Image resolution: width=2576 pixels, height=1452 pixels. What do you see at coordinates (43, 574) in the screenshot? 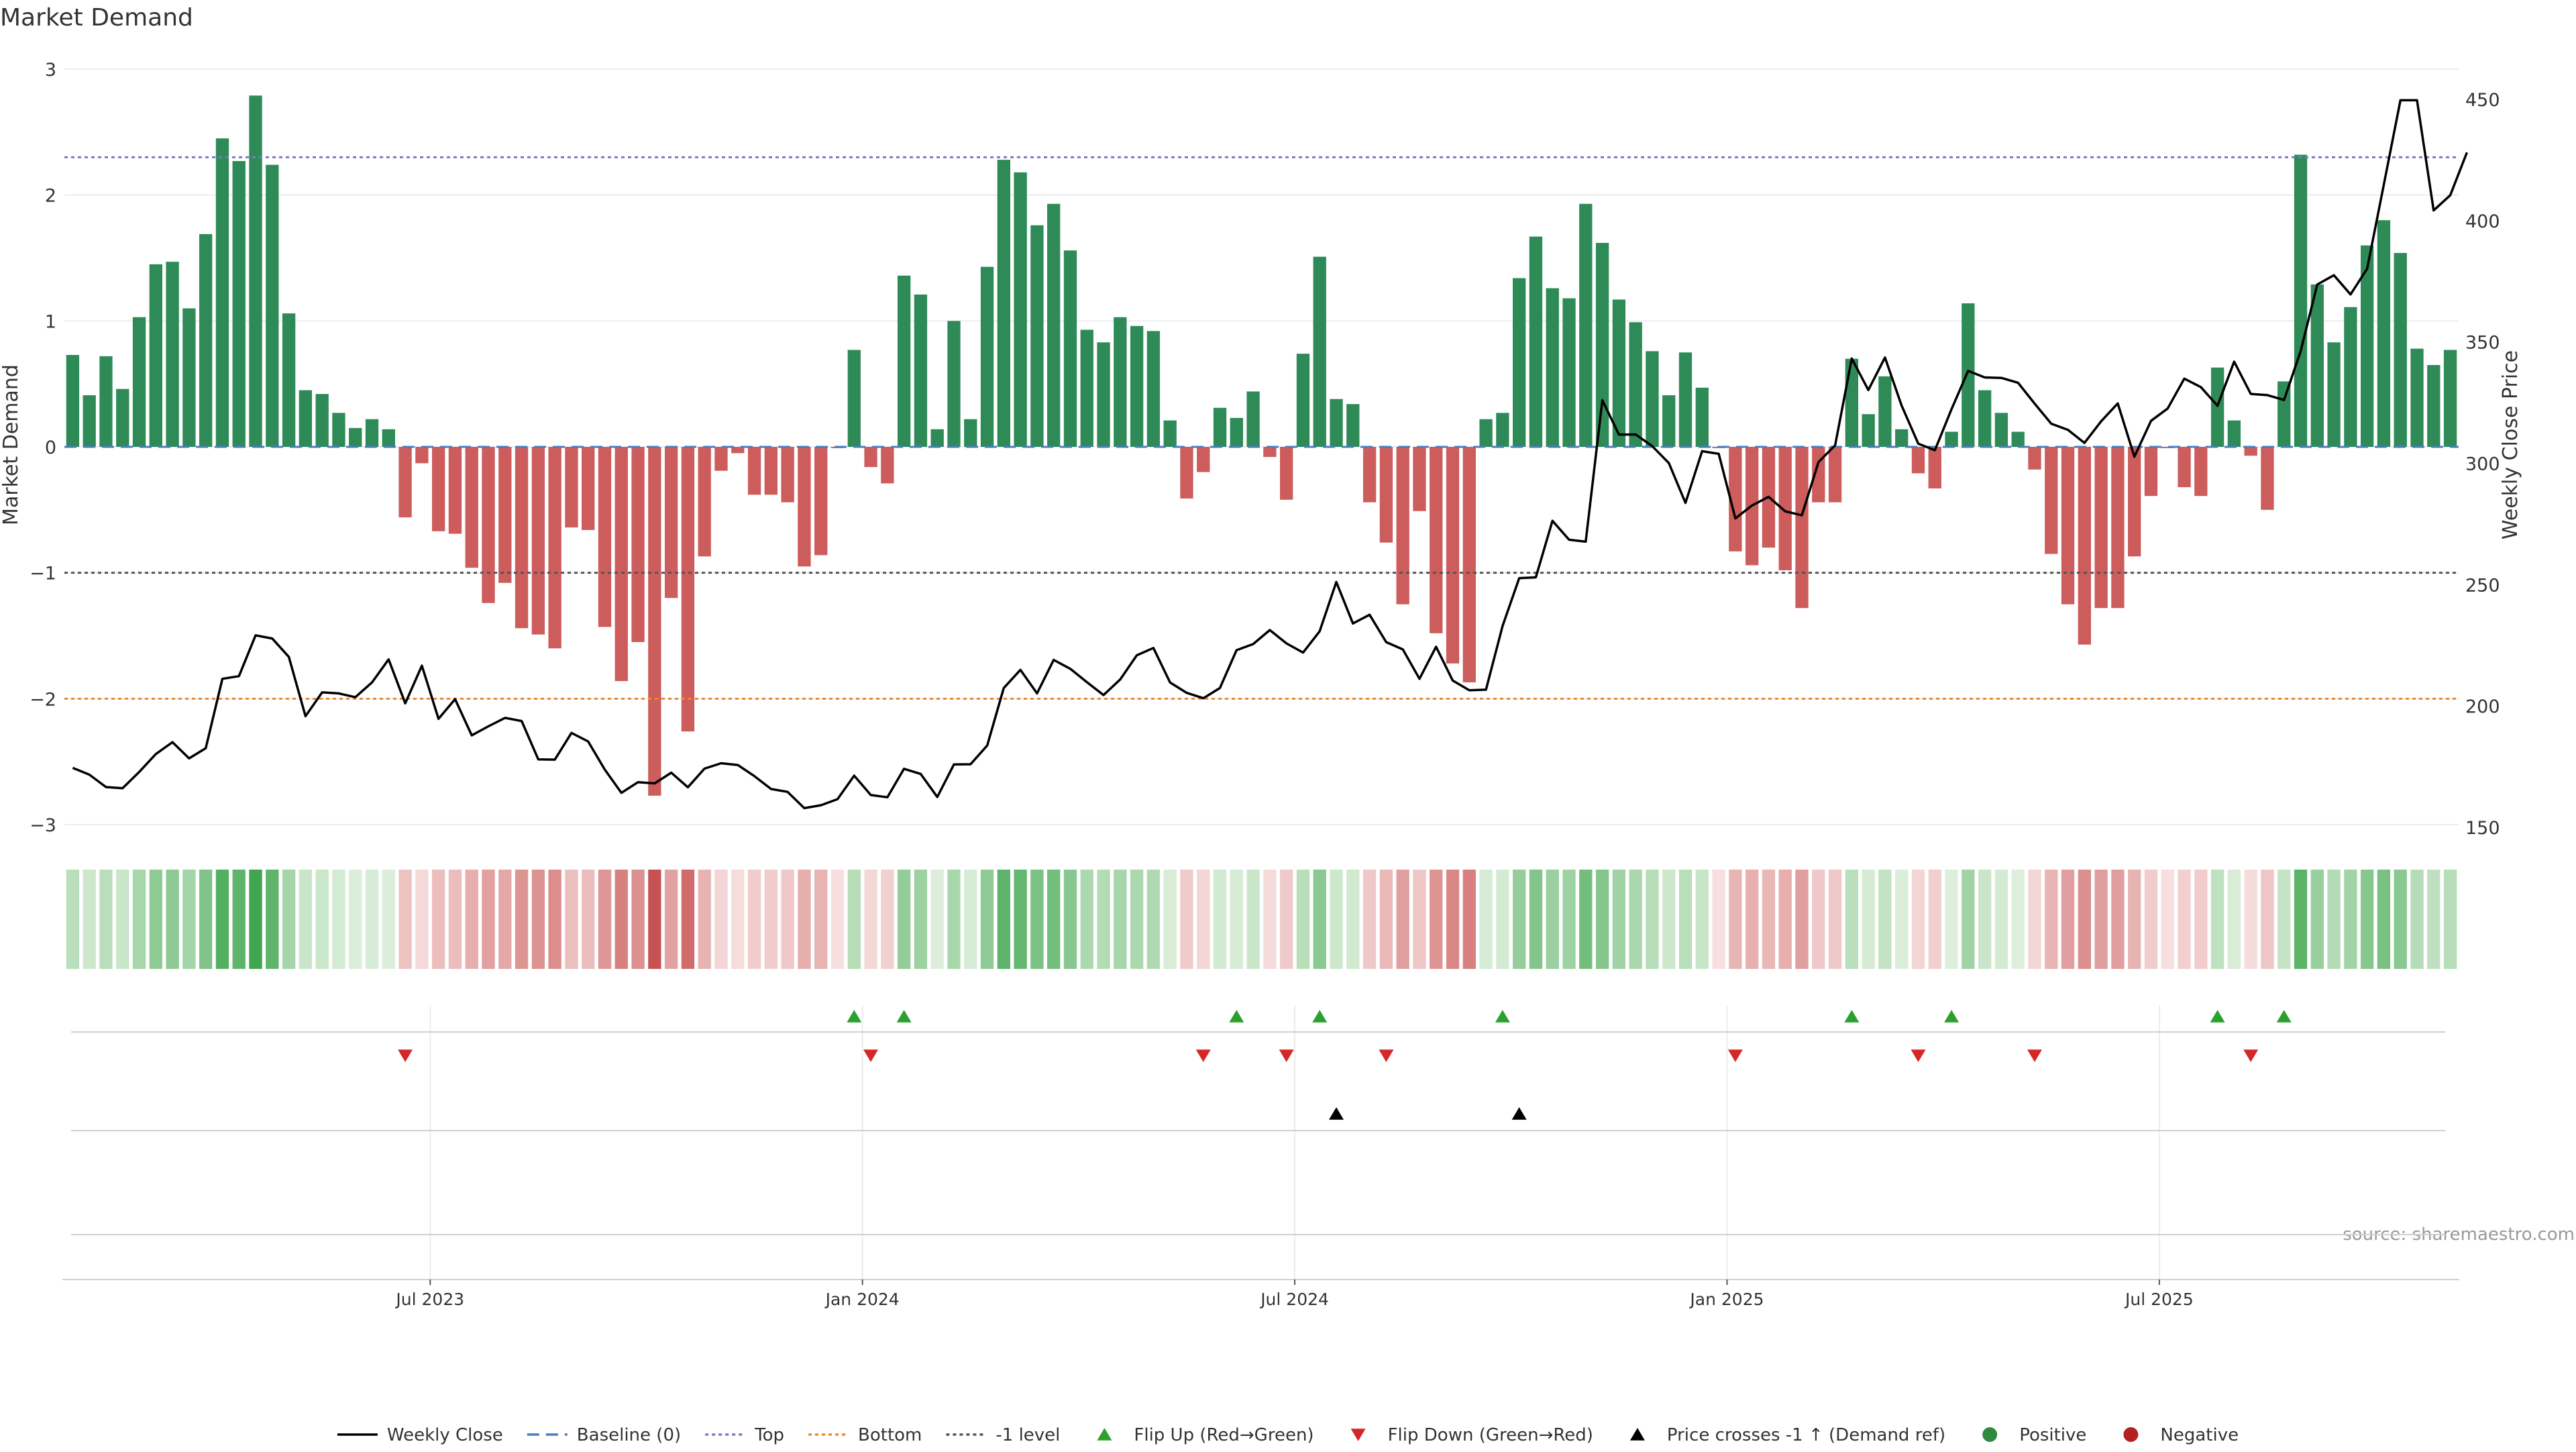
I see `y-tick-label: −1` at bounding box center [43, 574].